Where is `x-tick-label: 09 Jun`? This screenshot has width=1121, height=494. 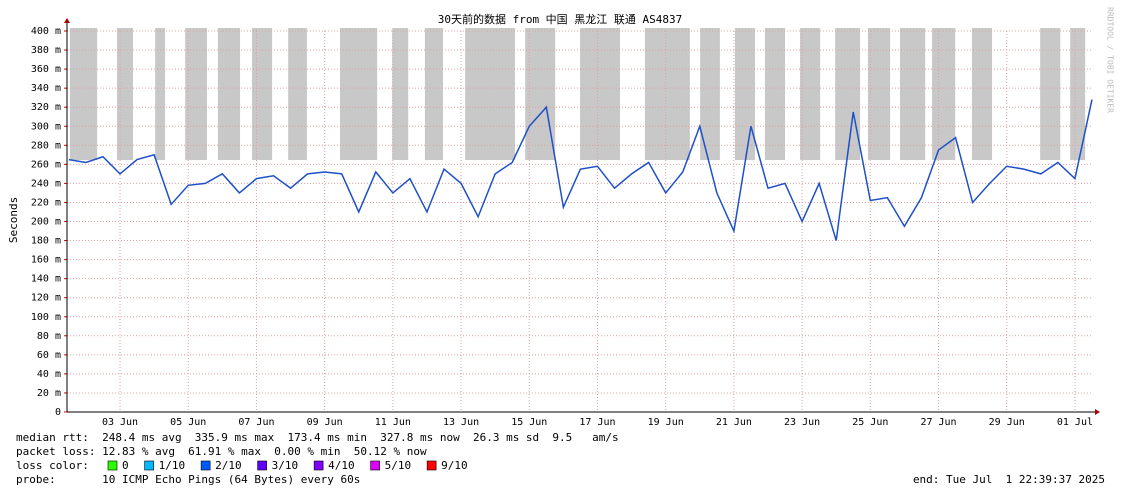
x-tick-label: 09 Jun is located at coordinates (325, 422).